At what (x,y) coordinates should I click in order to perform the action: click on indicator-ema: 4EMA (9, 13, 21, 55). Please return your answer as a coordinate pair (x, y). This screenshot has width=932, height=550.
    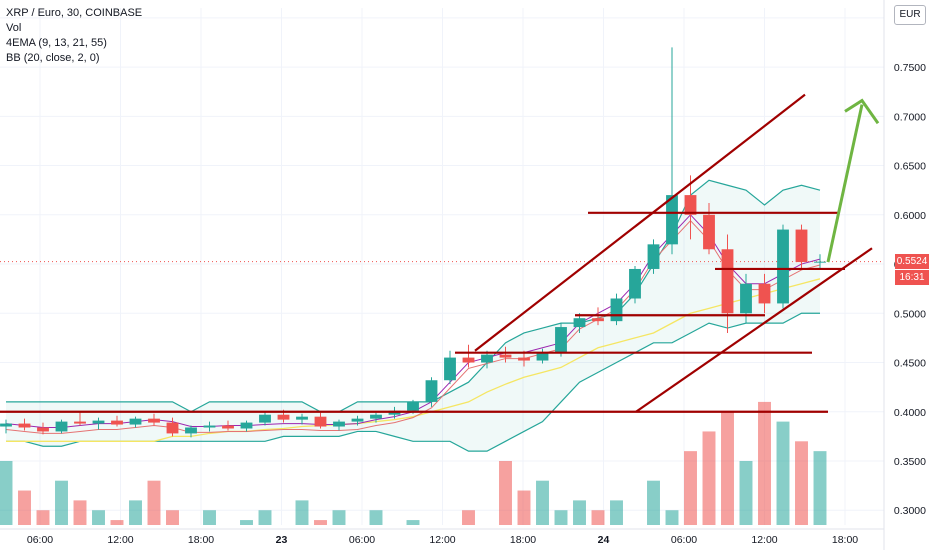
    Looking at the image, I should click on (56, 43).